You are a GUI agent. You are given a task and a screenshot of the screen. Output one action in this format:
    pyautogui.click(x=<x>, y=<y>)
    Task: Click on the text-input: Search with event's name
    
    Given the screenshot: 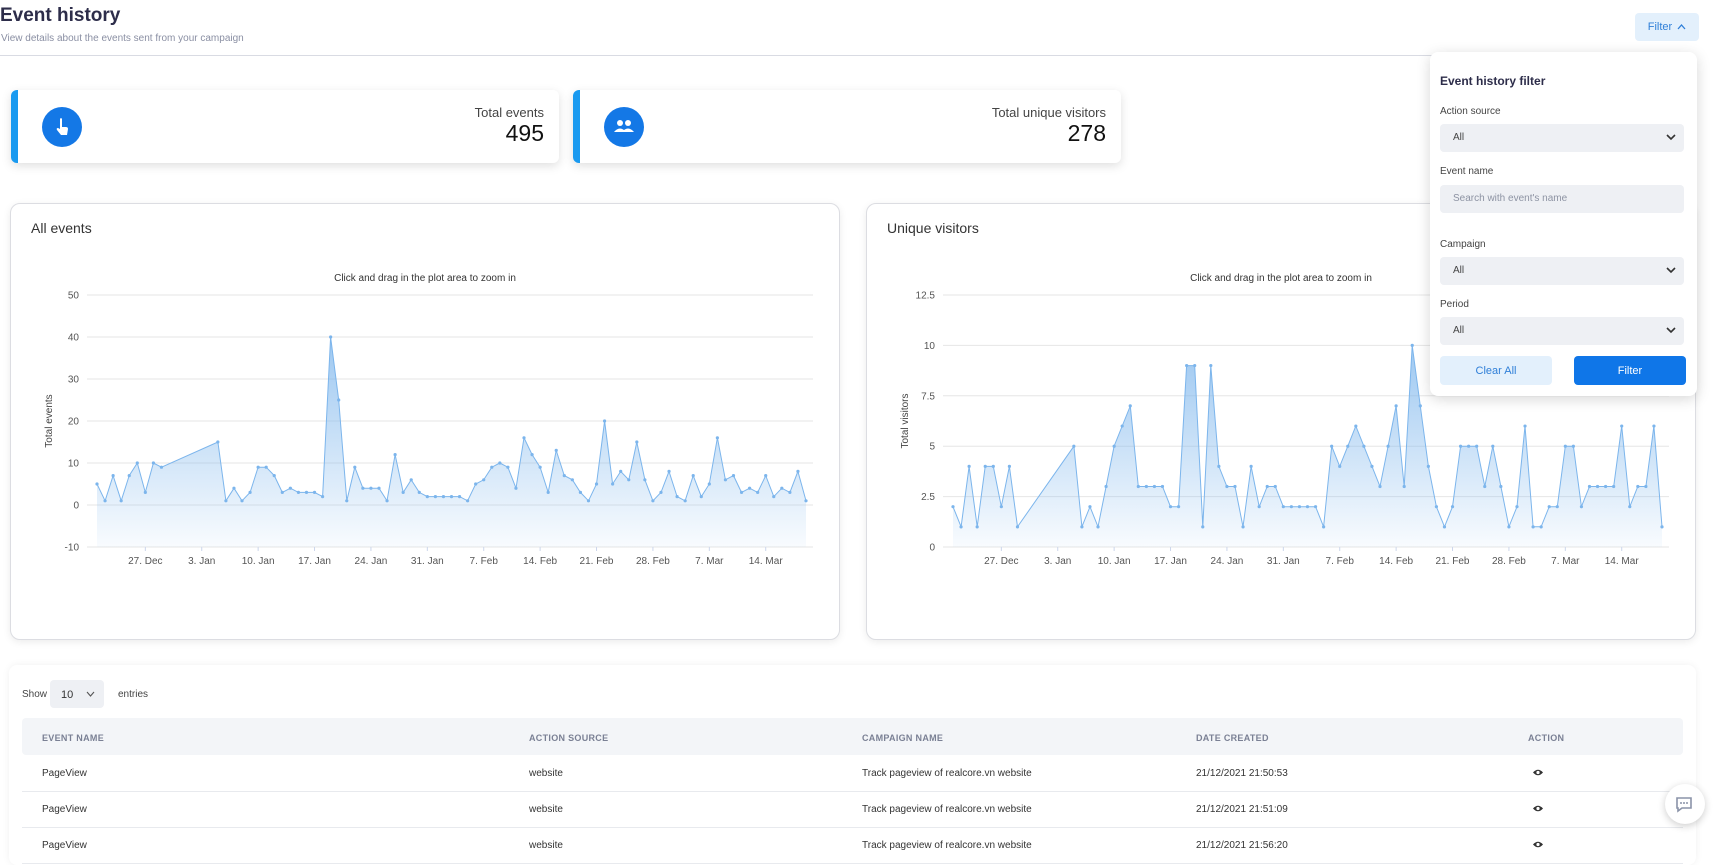 What is the action you would take?
    pyautogui.click(x=1562, y=199)
    